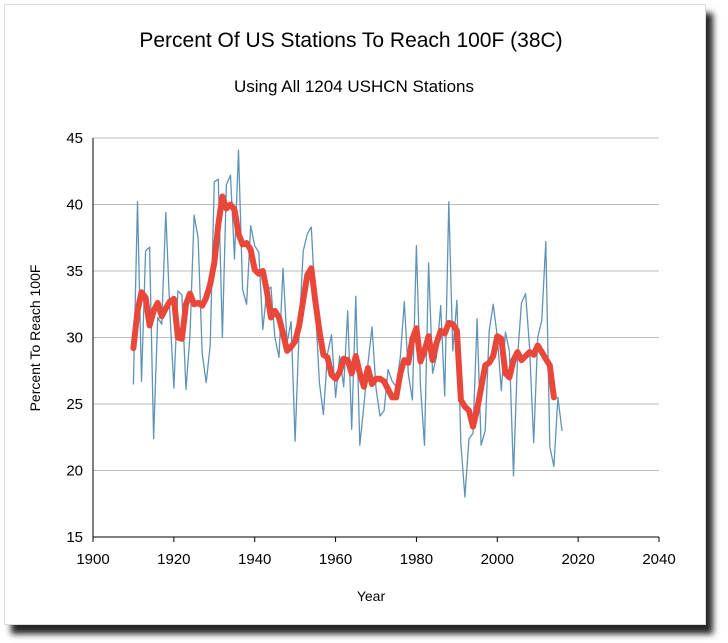  Describe the element at coordinates (74, 404) in the screenshot. I see `y-tick-label: 25` at that location.